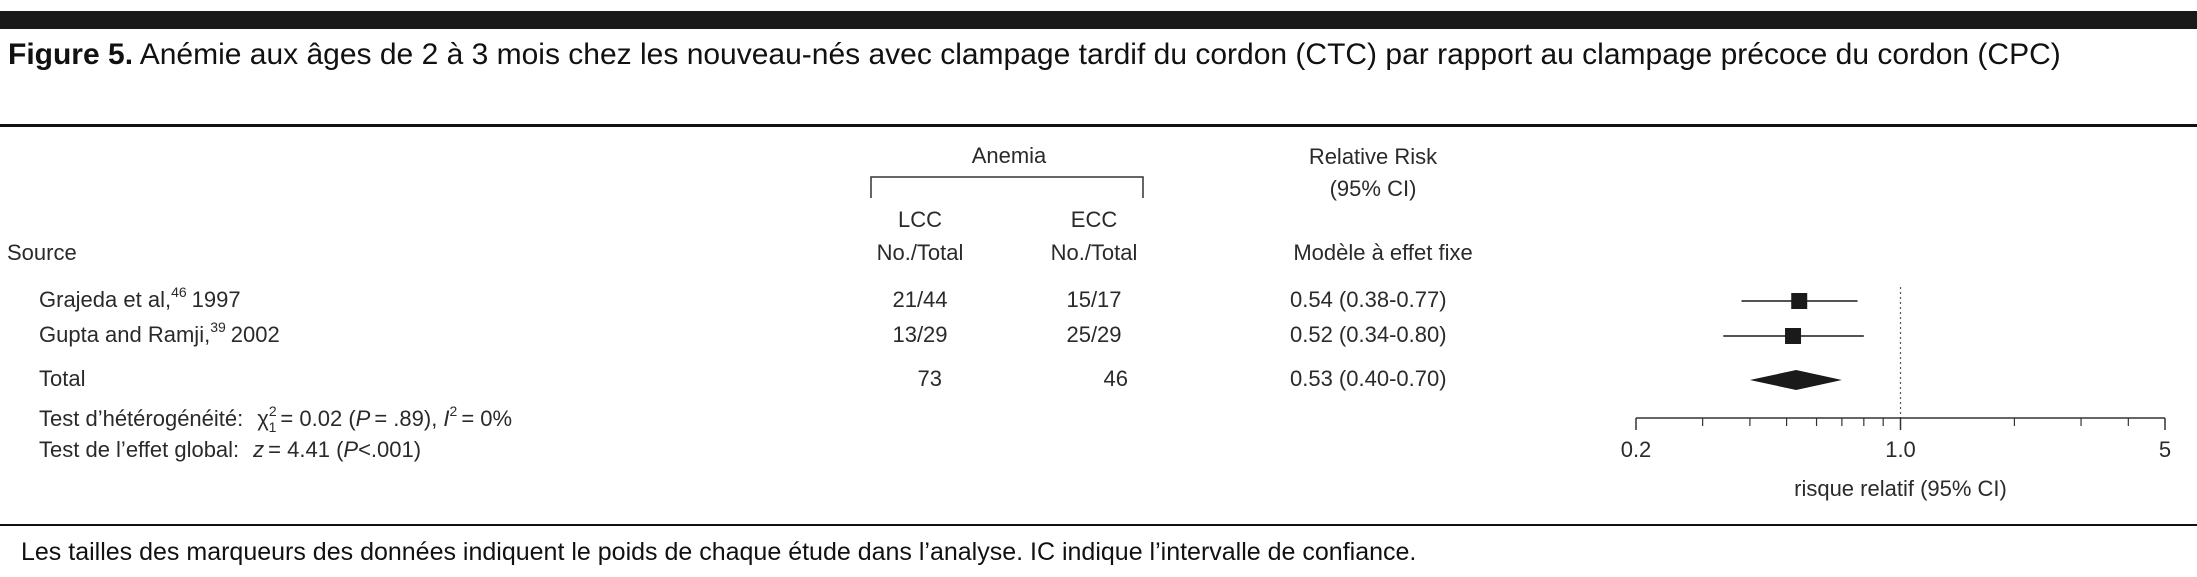 The height and width of the screenshot is (577, 2197). I want to click on overall-effect: Test de l’effet global: z = 4.41 (P<.001), so click(230, 449).